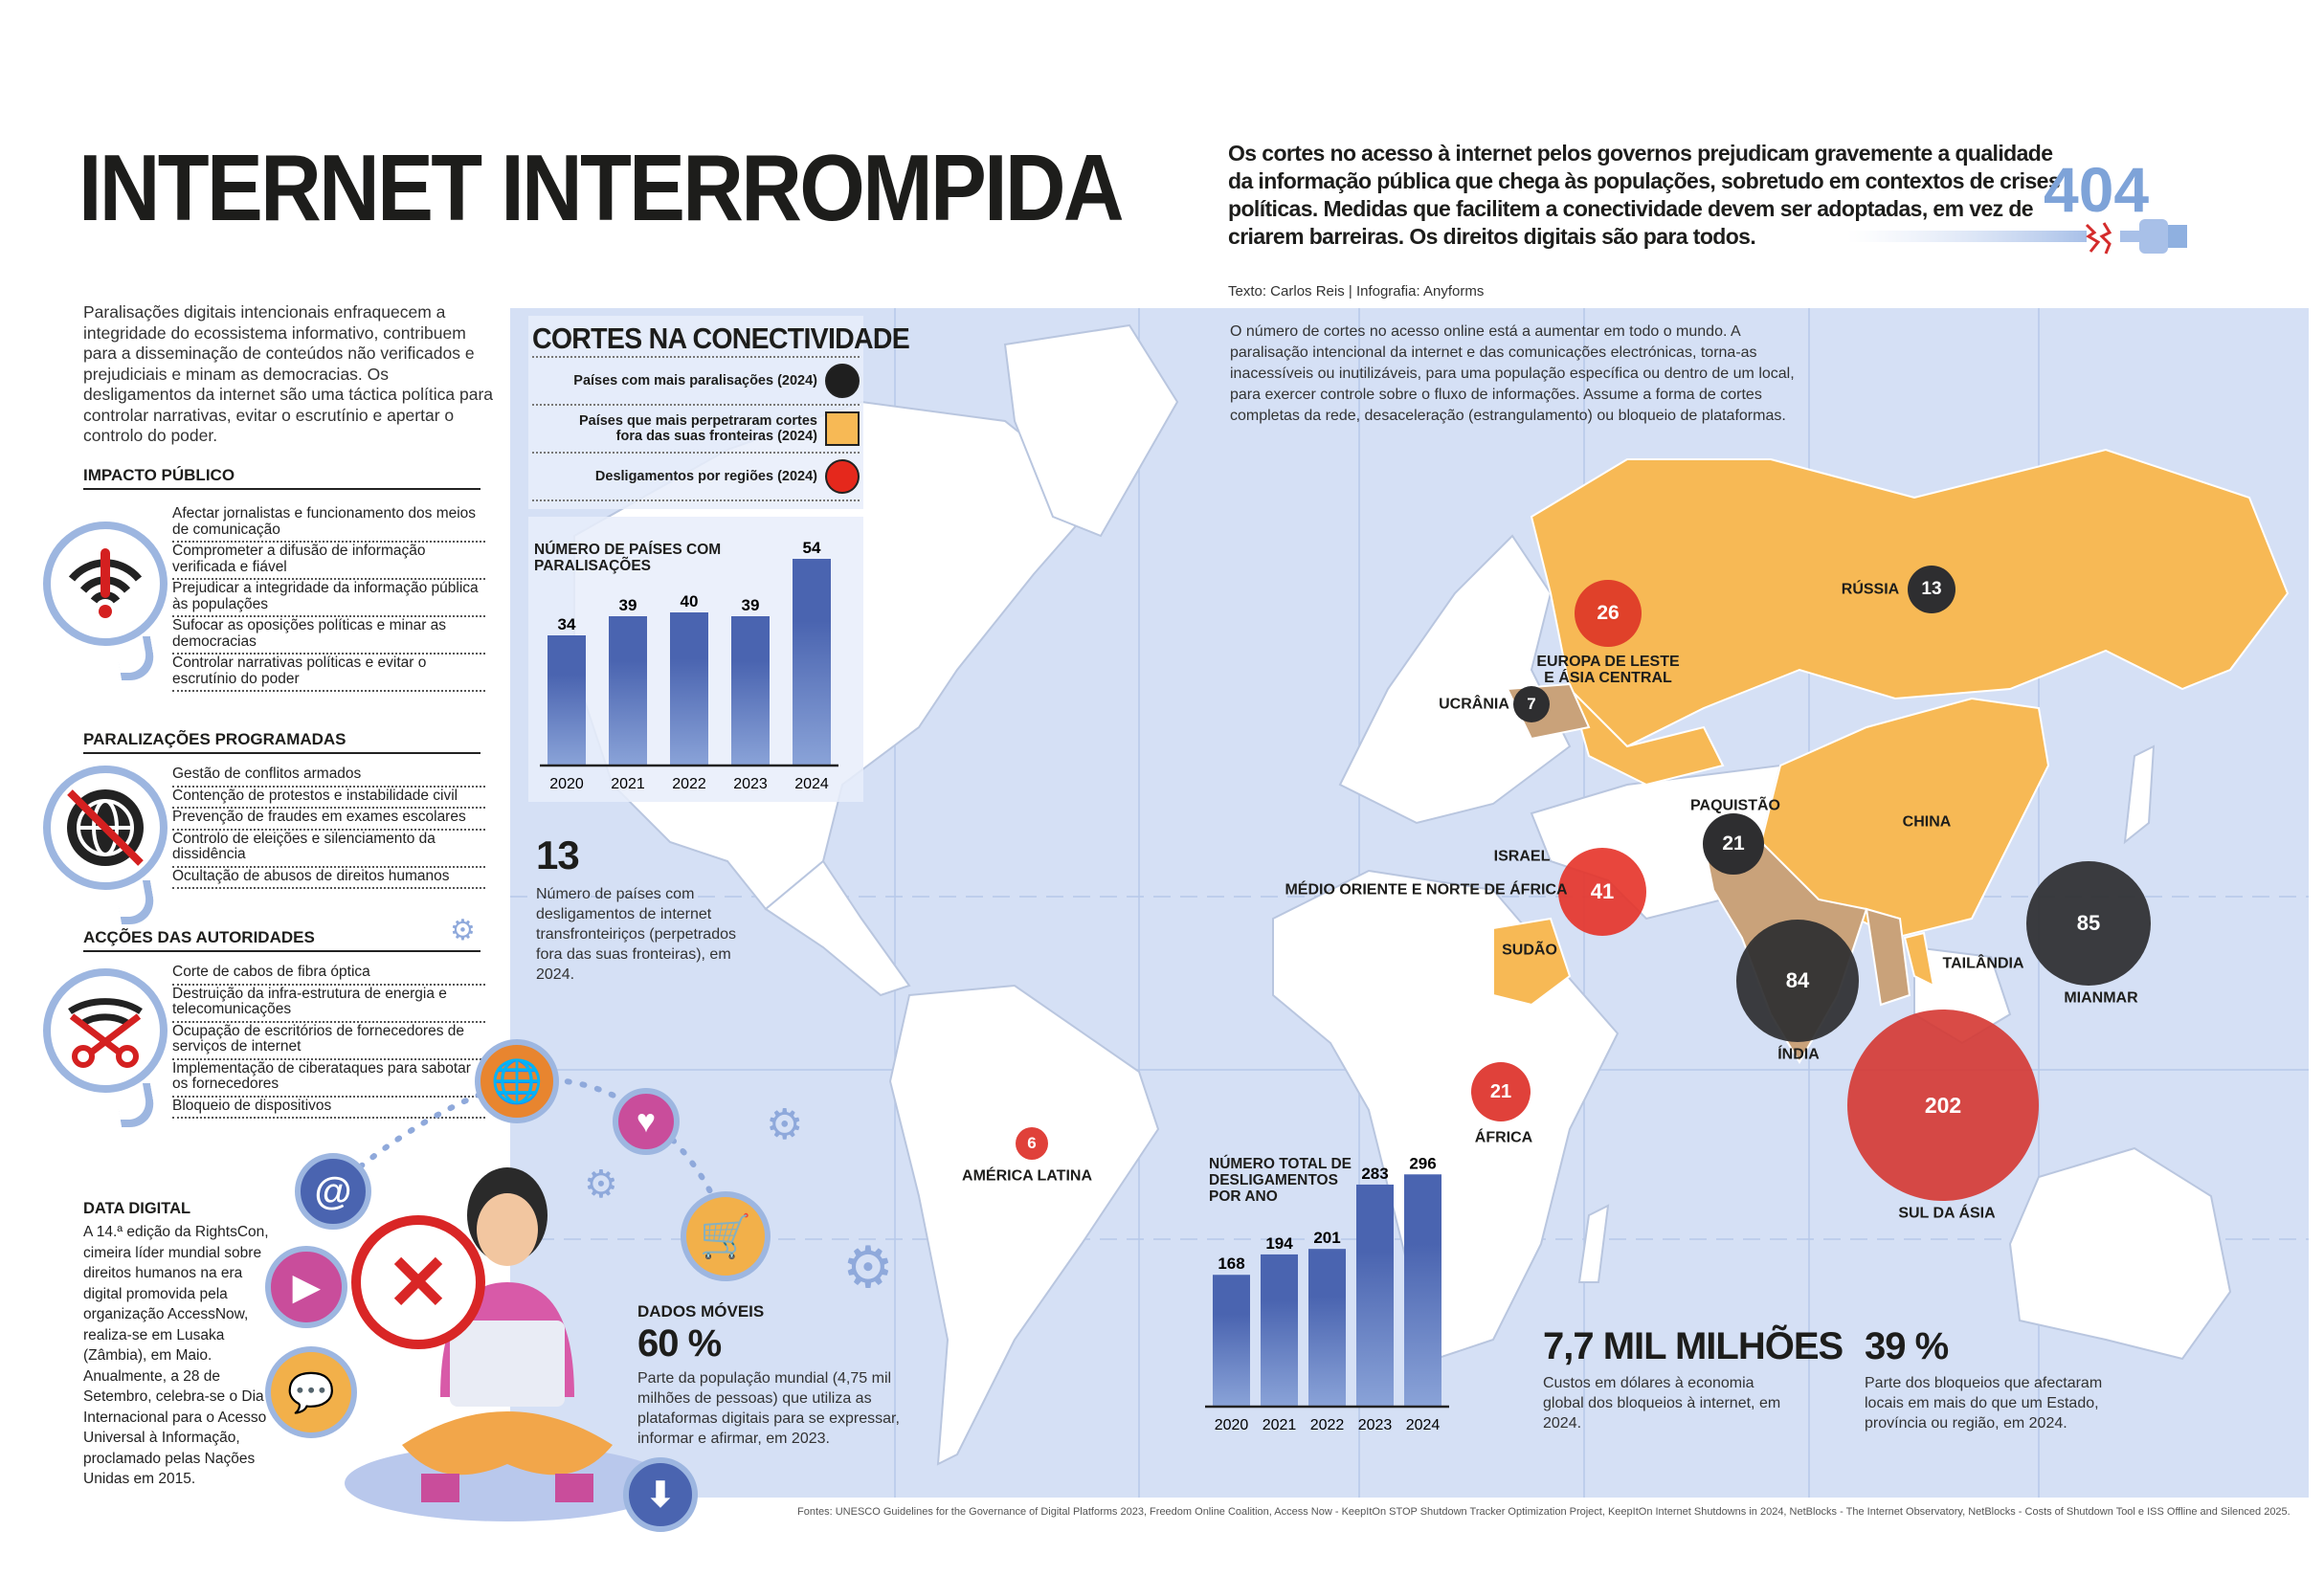  What do you see at coordinates (690, 601) in the screenshot?
I see `data-label: 40` at bounding box center [690, 601].